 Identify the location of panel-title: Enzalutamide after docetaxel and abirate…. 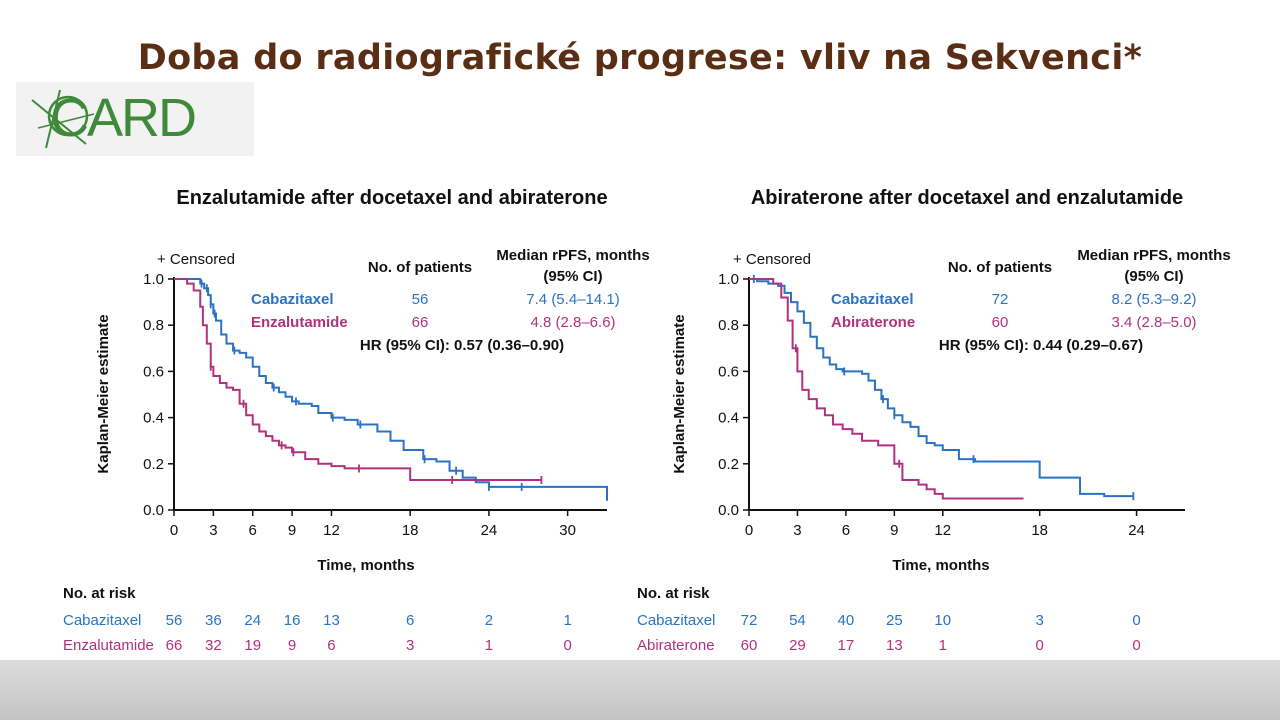
(391, 198).